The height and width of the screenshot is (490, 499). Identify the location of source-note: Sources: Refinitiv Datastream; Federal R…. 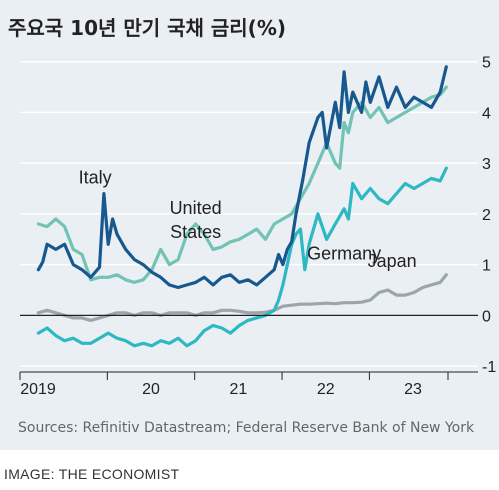
(246, 428).